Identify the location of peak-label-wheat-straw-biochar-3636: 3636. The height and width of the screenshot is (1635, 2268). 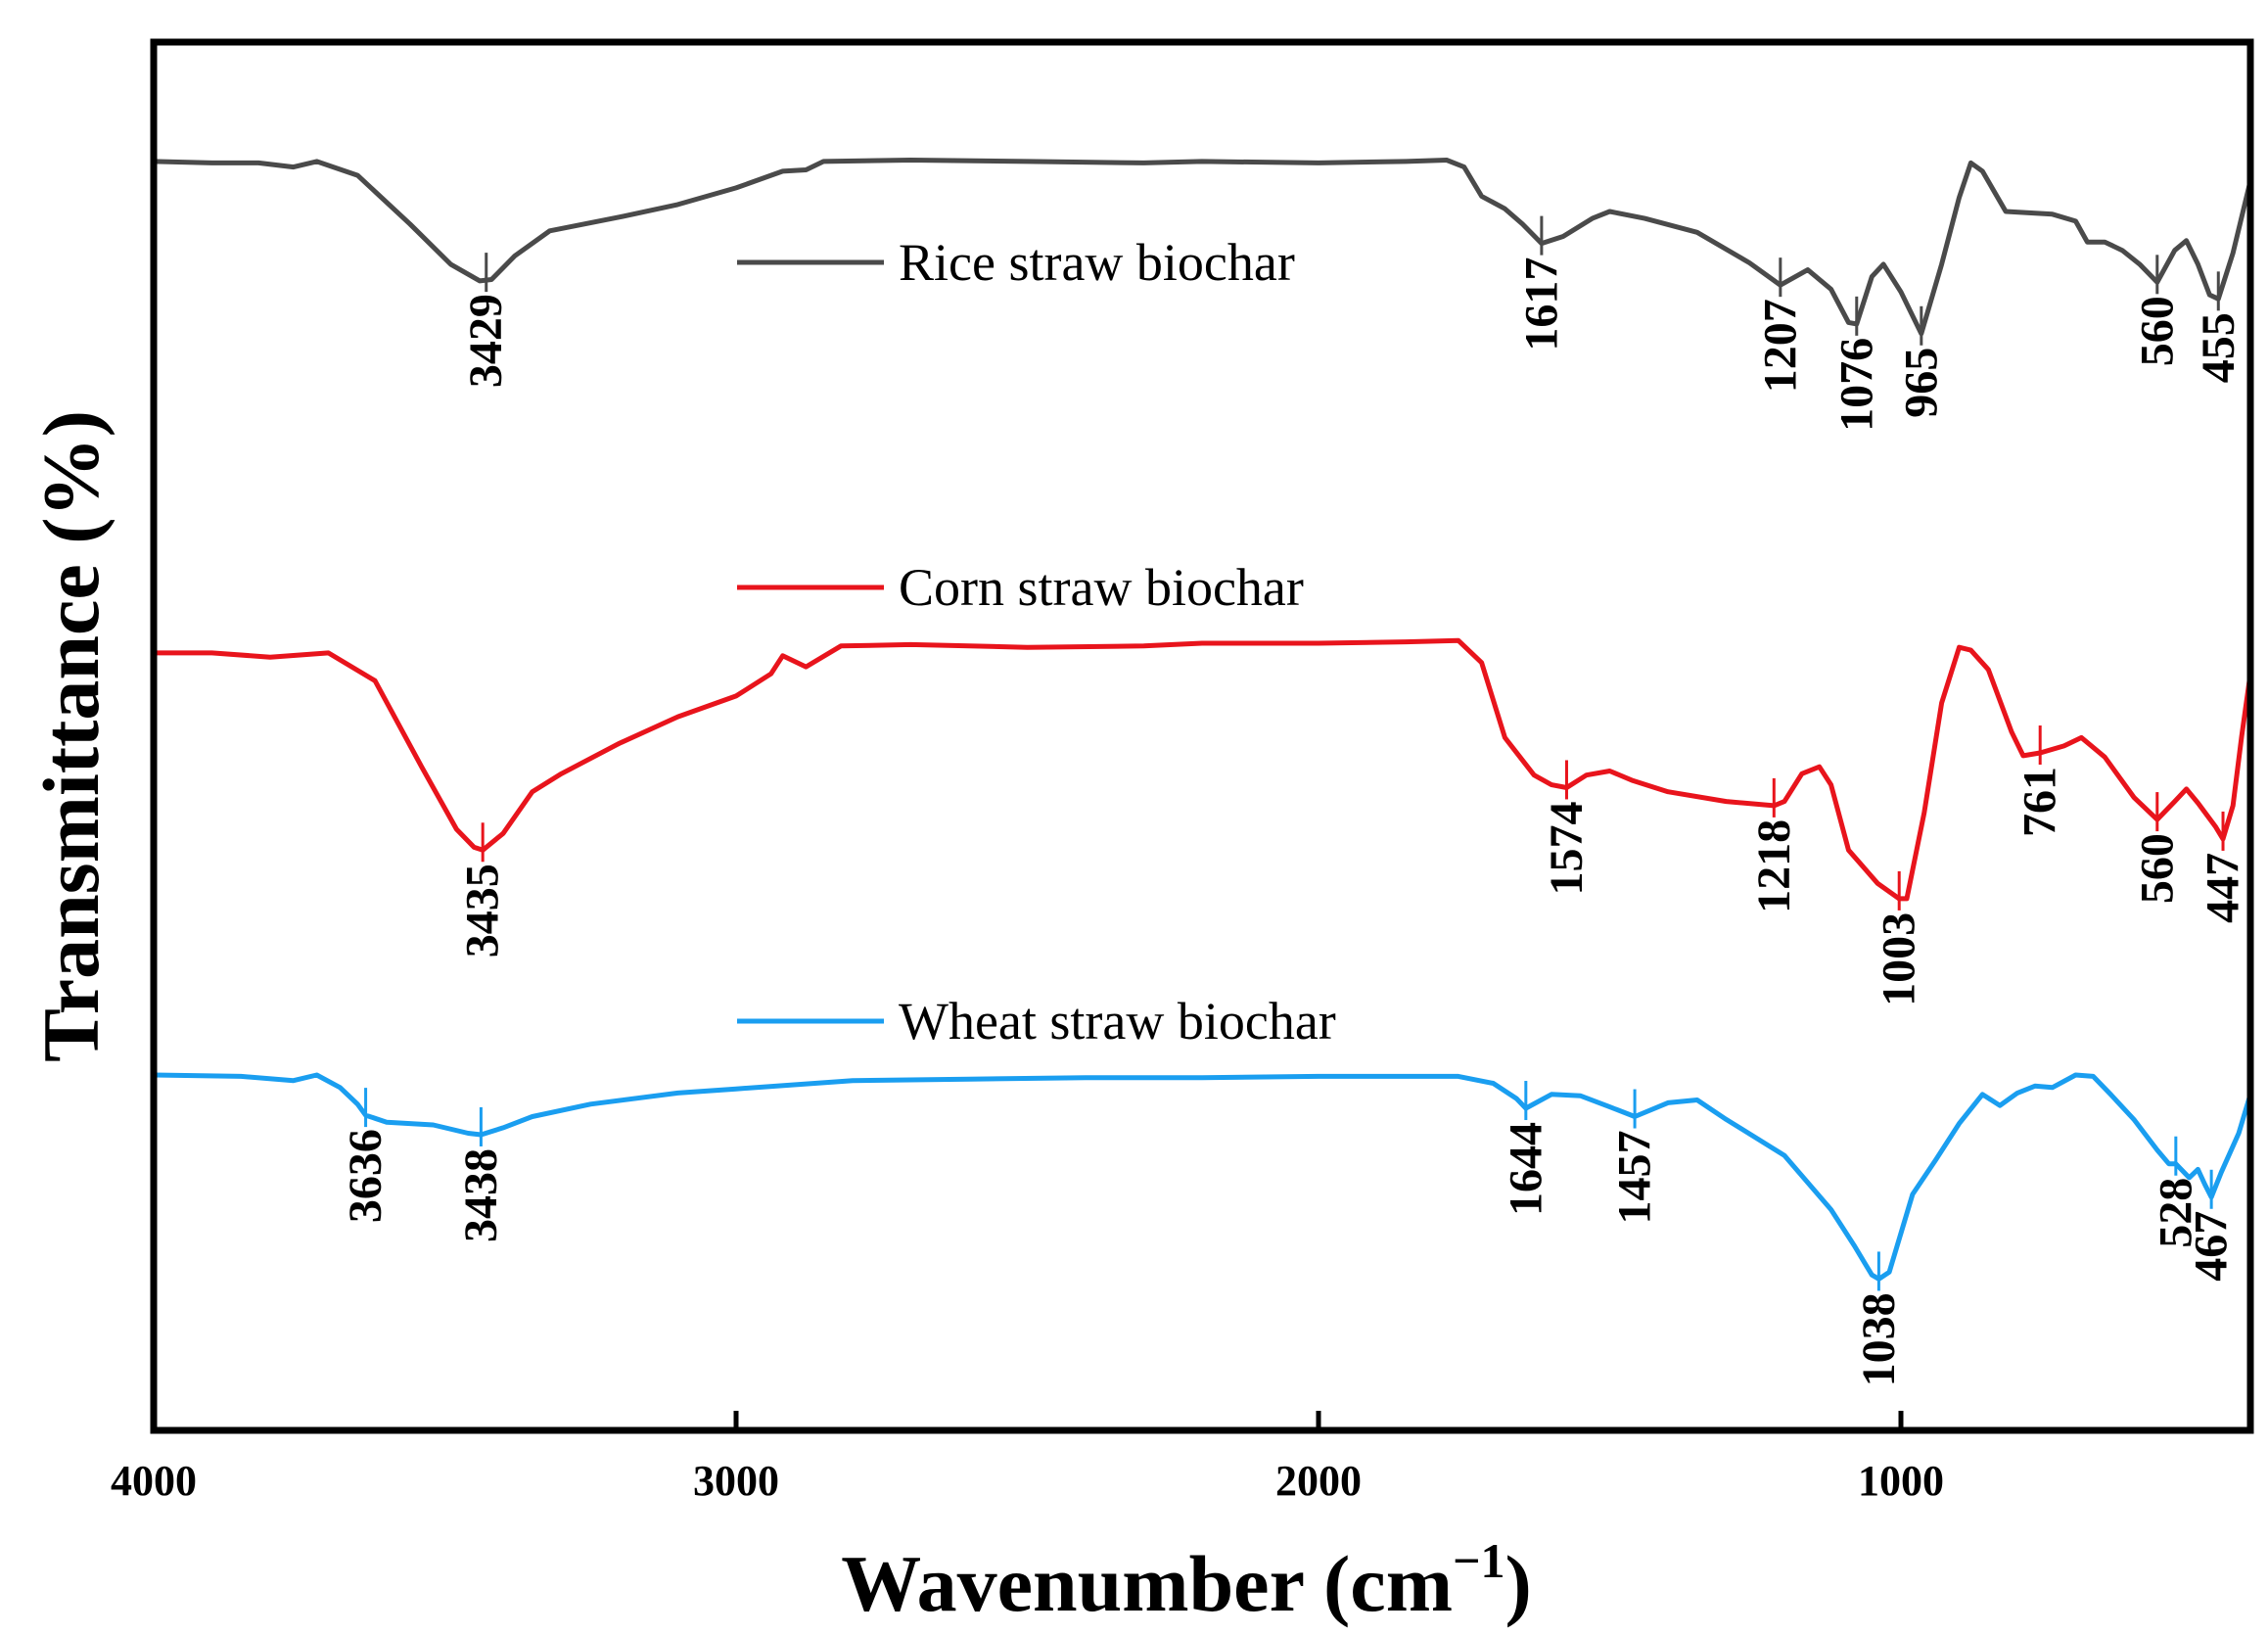
(366, 1176).